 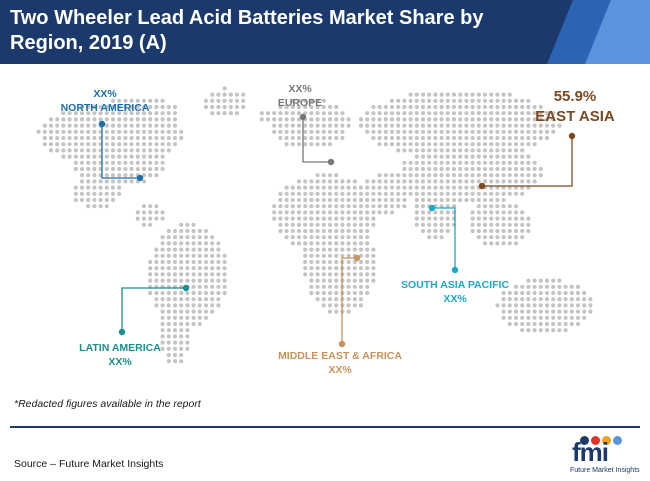 I want to click on logo-dot, so click(x=584, y=440).